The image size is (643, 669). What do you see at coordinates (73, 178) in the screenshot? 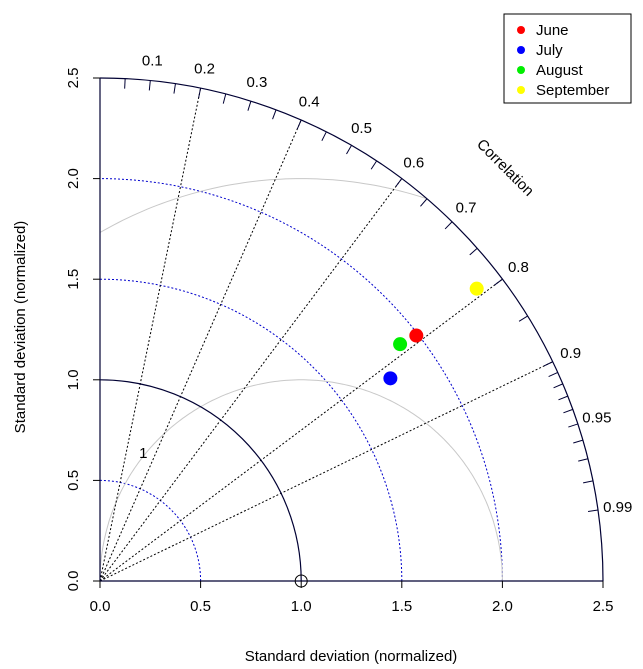
I see `y-tick-label: 2.0` at bounding box center [73, 178].